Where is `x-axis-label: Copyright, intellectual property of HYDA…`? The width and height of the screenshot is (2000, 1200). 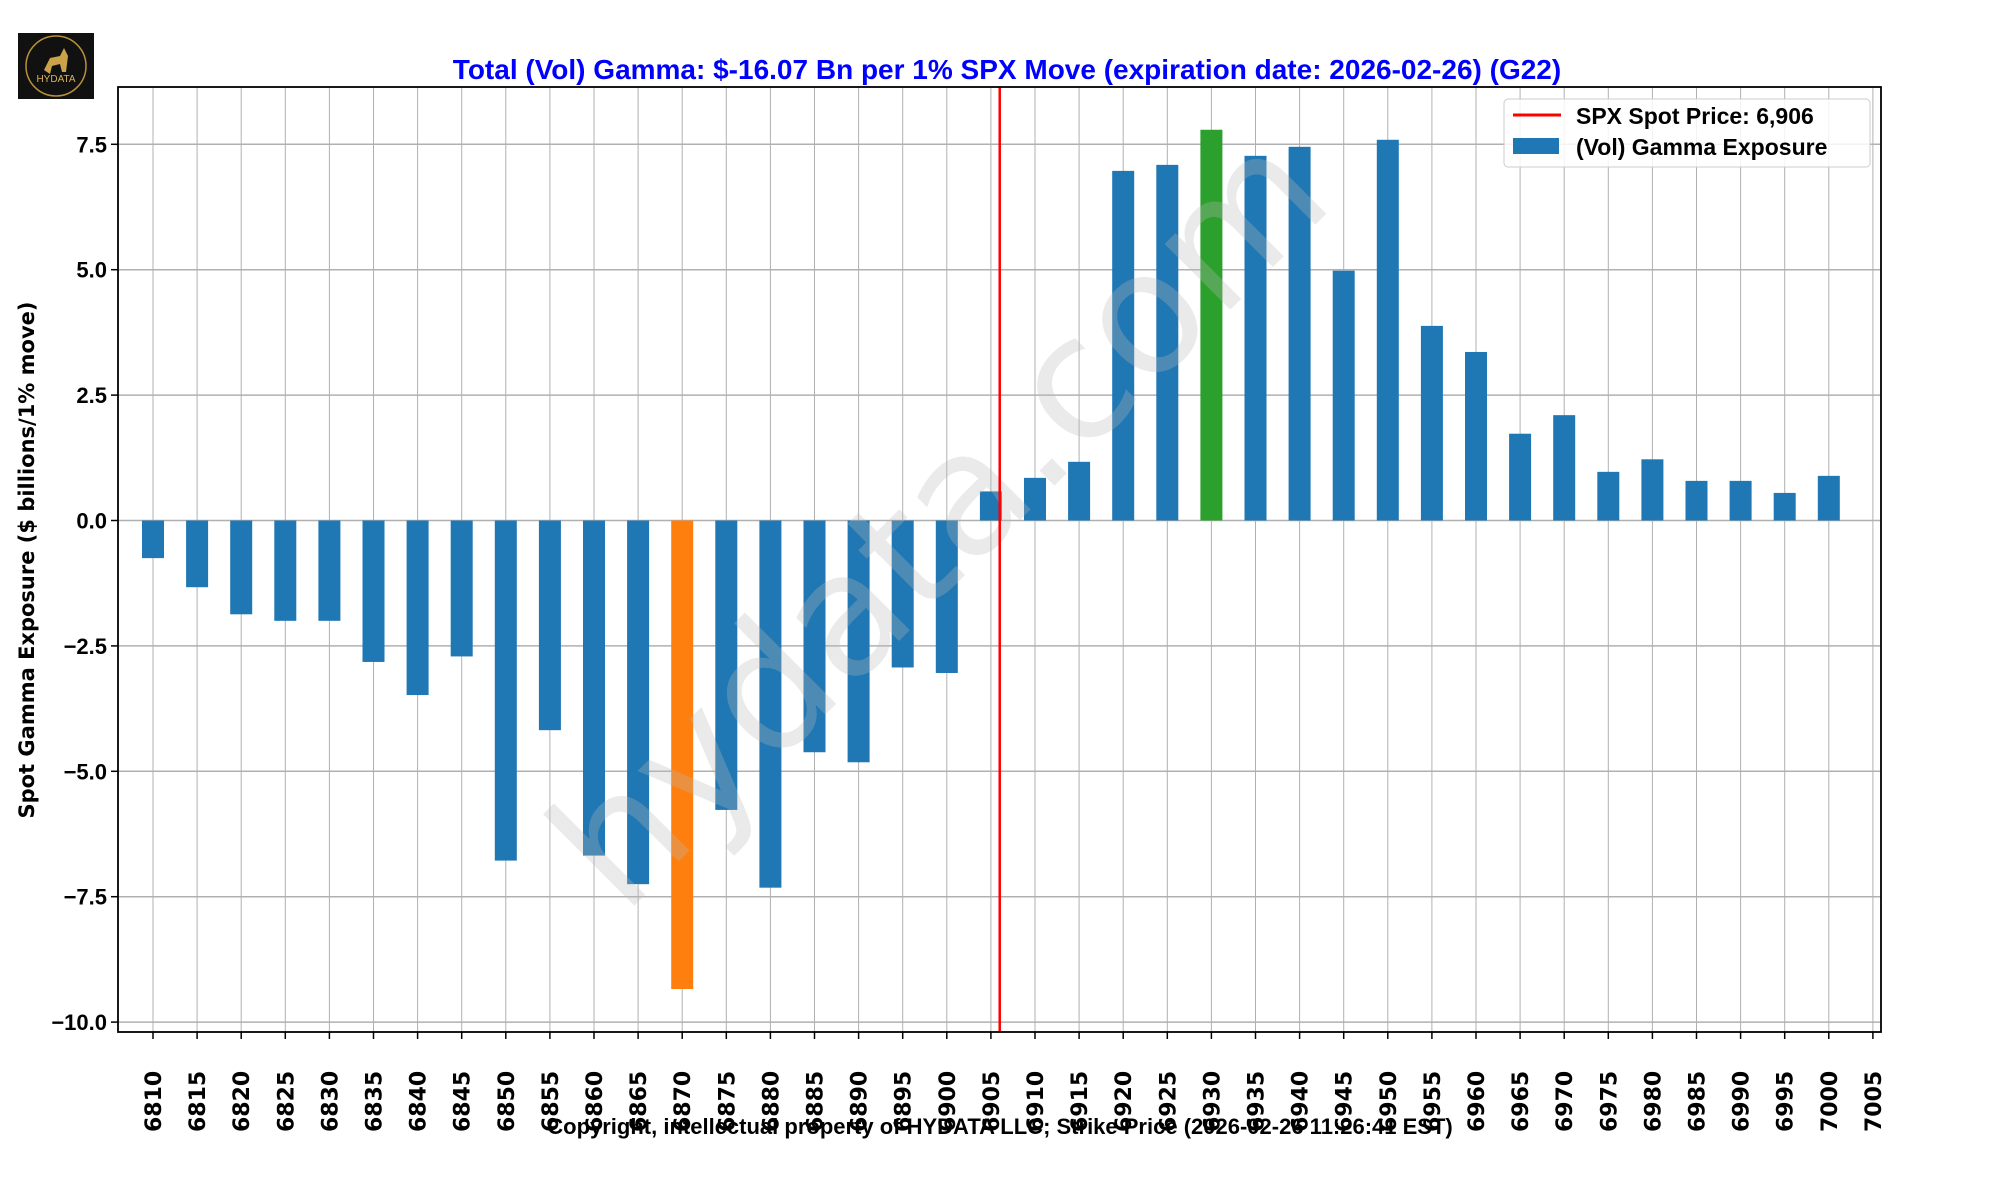 x-axis-label: Copyright, intellectual property of HYDA… is located at coordinates (1000, 1126).